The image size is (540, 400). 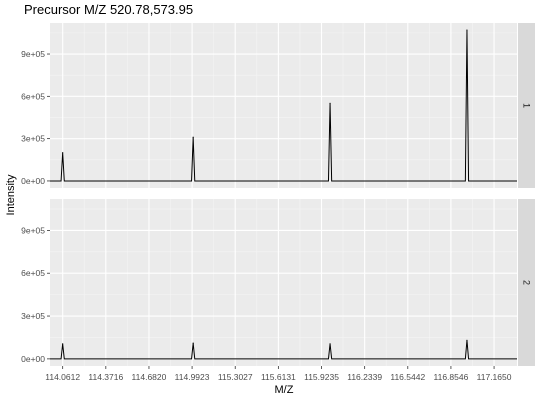 What do you see at coordinates (105, 377) in the screenshot?
I see `x-tick-label: 114.3716` at bounding box center [105, 377].